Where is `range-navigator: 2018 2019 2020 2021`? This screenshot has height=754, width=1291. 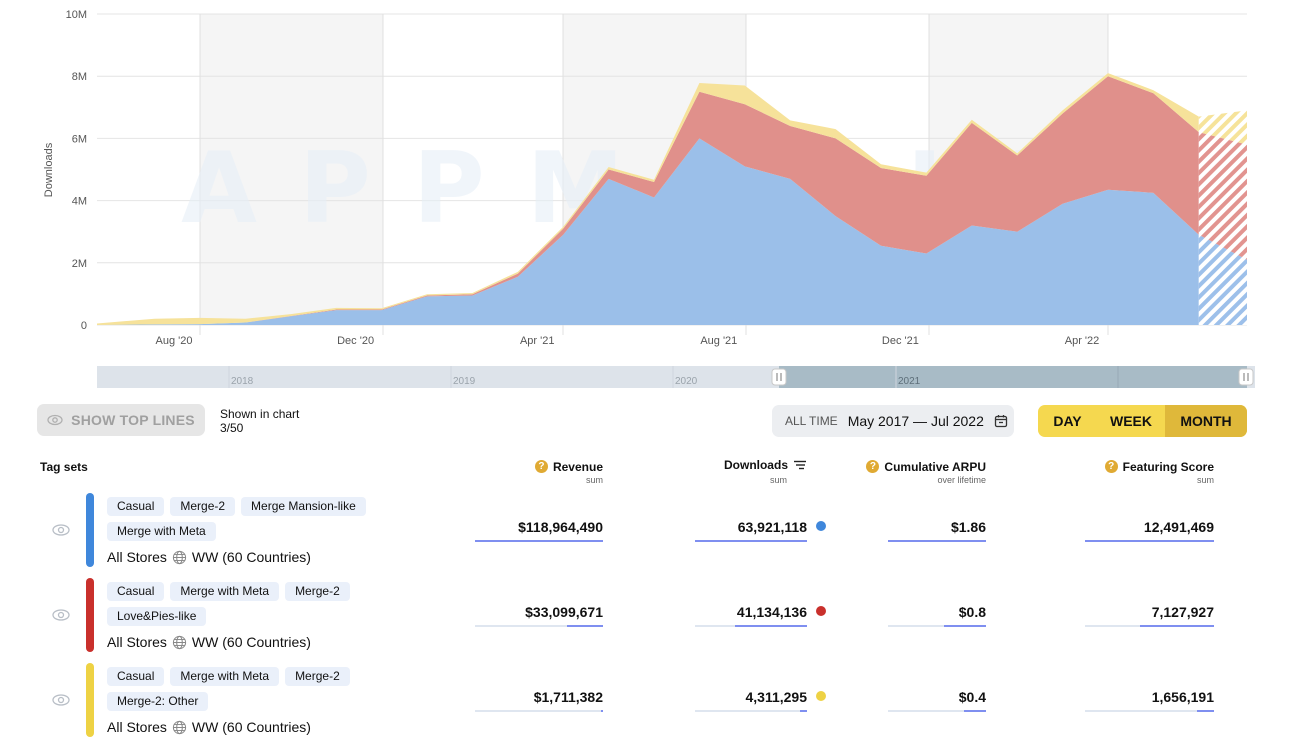 range-navigator: 2018 2019 2020 2021 is located at coordinates (676, 377).